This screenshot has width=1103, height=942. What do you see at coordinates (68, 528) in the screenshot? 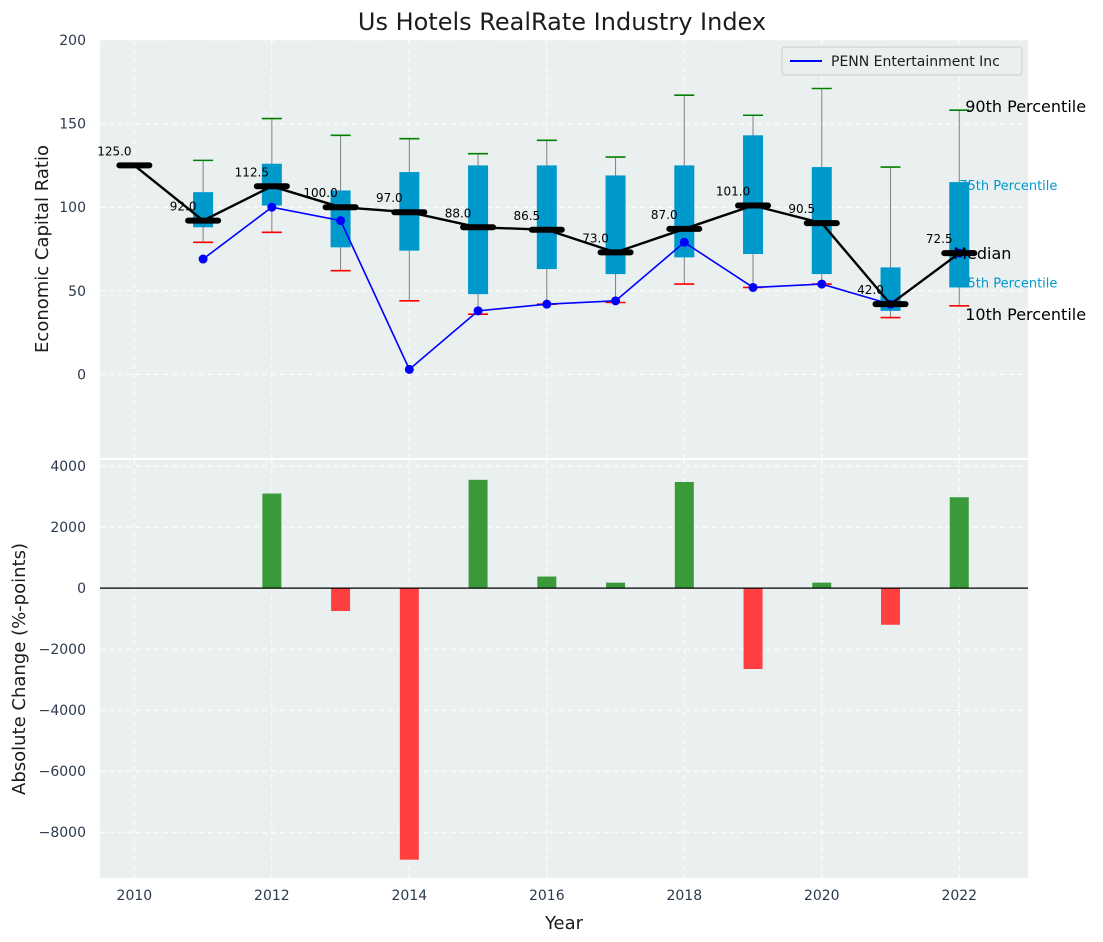
I see `bottom-y-tick-label: 2000` at bounding box center [68, 528].